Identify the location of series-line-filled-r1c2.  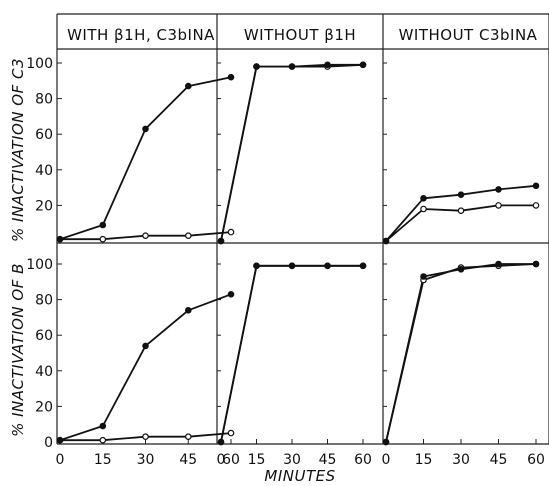
(460, 353).